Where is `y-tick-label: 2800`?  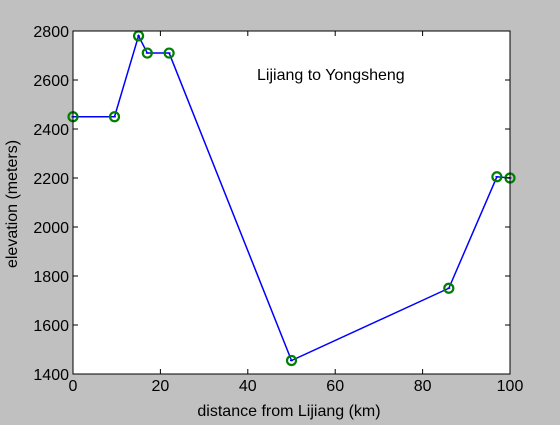 y-tick-label: 2800 is located at coordinates (51, 32).